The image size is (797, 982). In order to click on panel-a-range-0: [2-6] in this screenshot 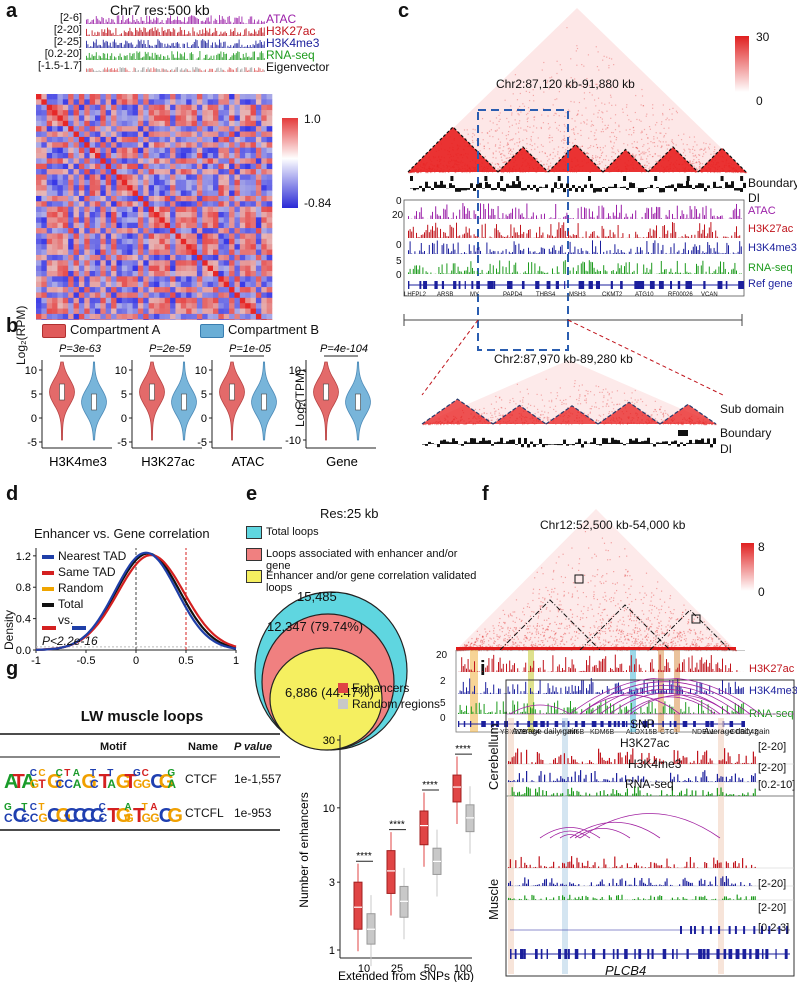, I will do `click(70, 18)`.